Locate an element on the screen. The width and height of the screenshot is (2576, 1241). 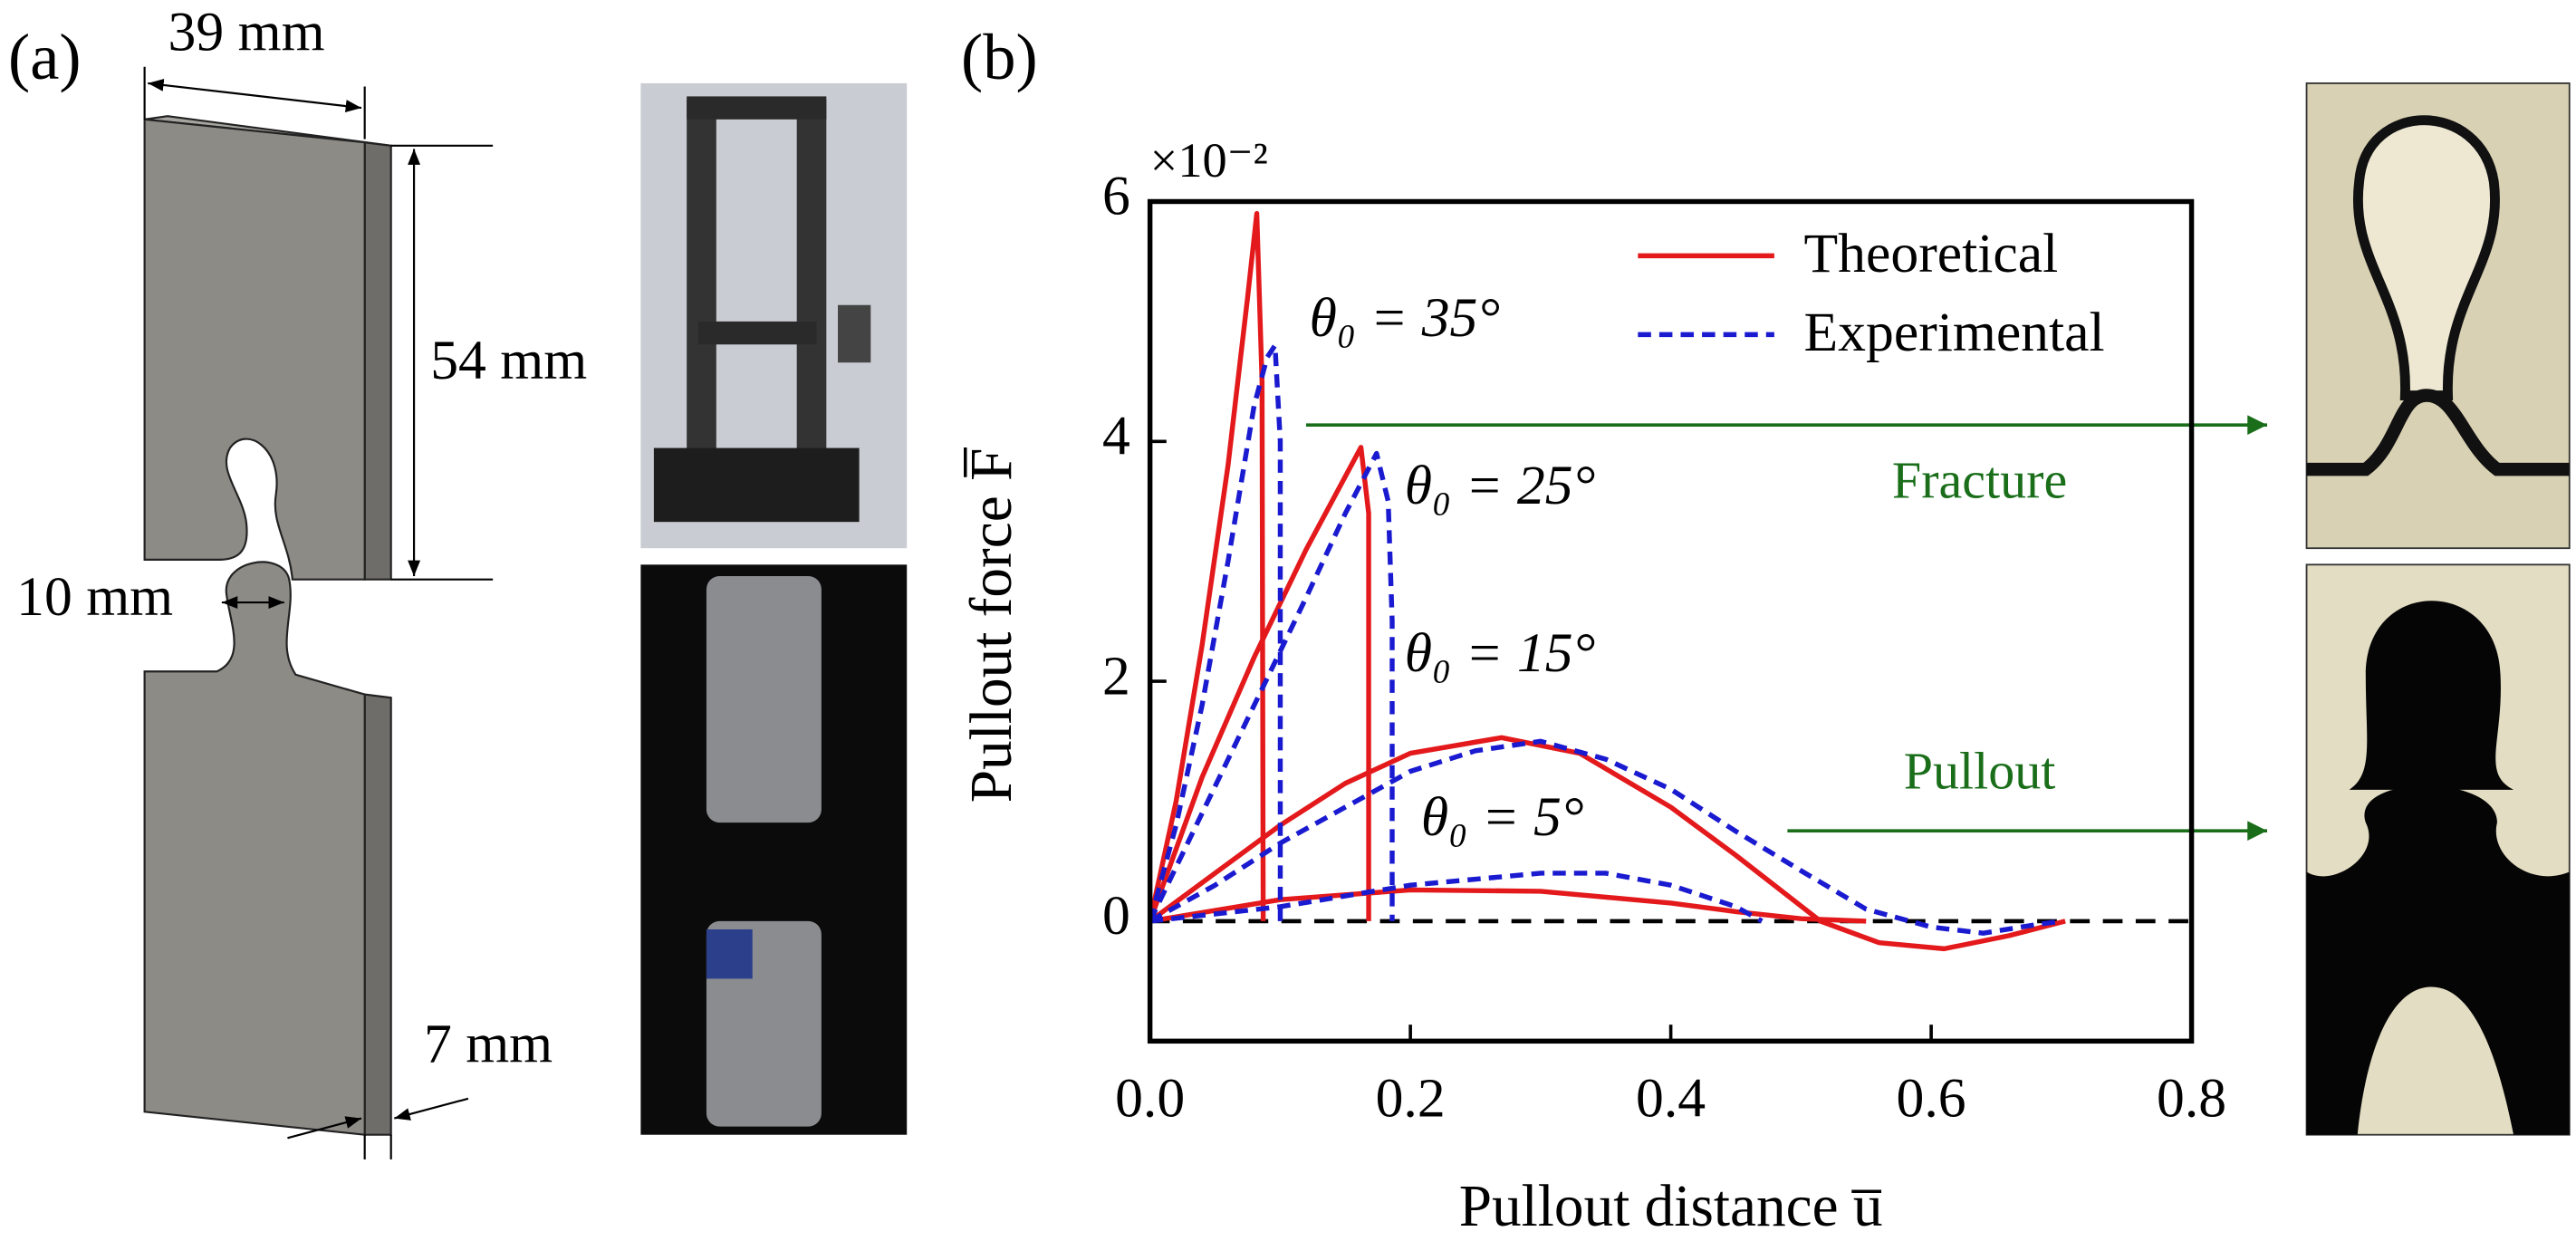
y-tick-label: 6 is located at coordinates (1116, 196).